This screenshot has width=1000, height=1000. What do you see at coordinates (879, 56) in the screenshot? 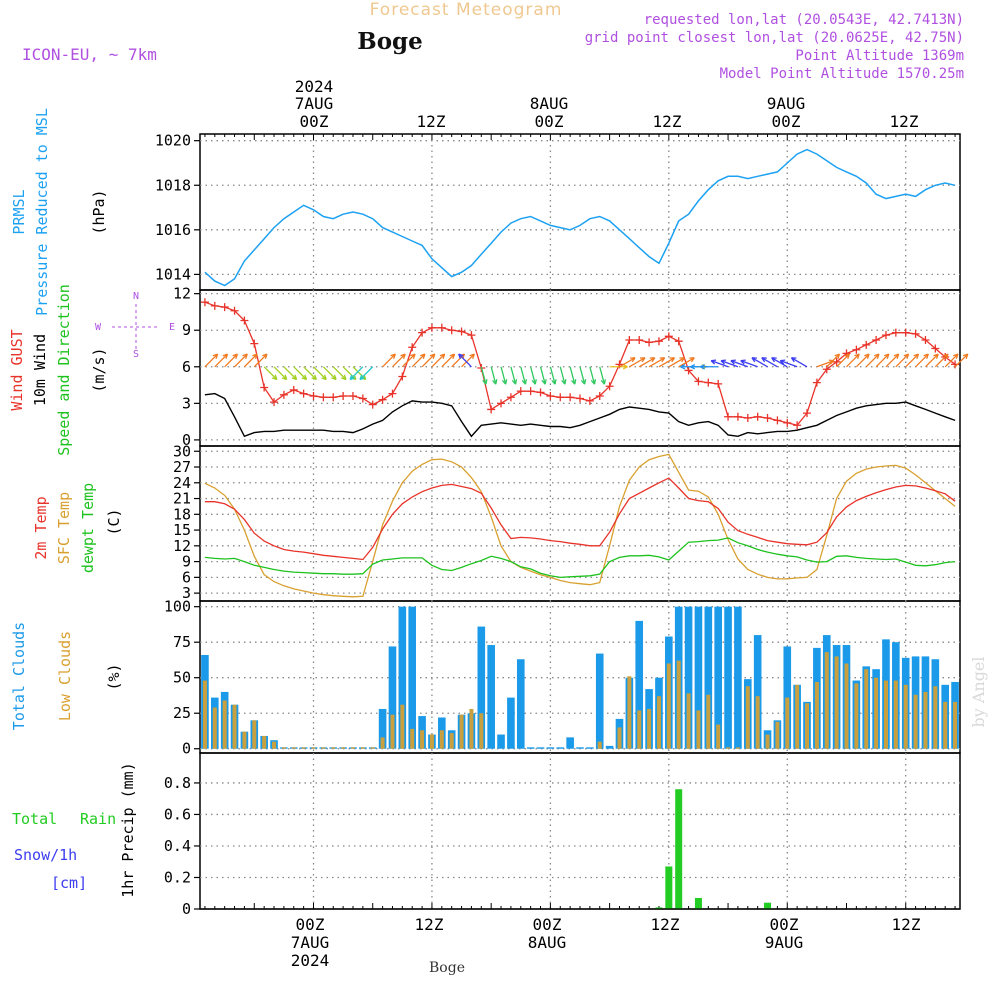
I see `point-altitude: Point Altitude 1369m` at bounding box center [879, 56].